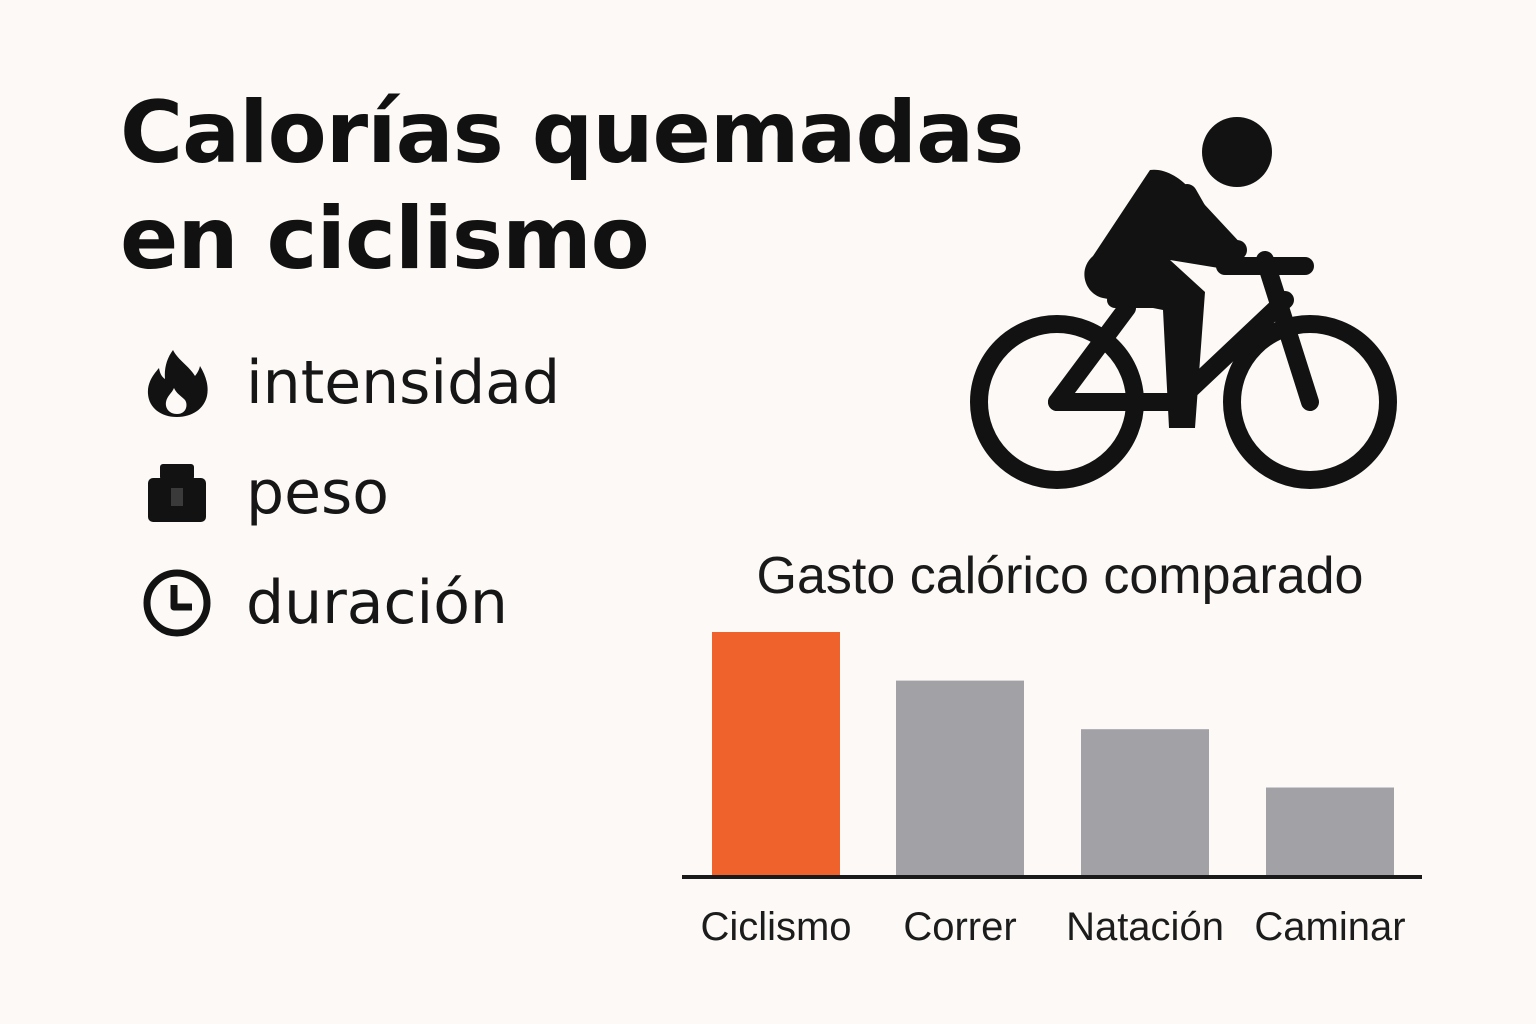 The image size is (1536, 1024). What do you see at coordinates (775, 927) in the screenshot?
I see `x-tick-label-0: Ciclismo` at bounding box center [775, 927].